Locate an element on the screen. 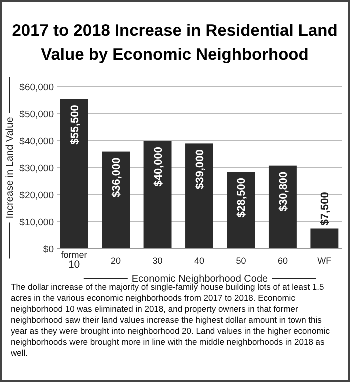 The height and width of the screenshot is (382, 350). y-tick-label: $40,000 is located at coordinates (37, 142).